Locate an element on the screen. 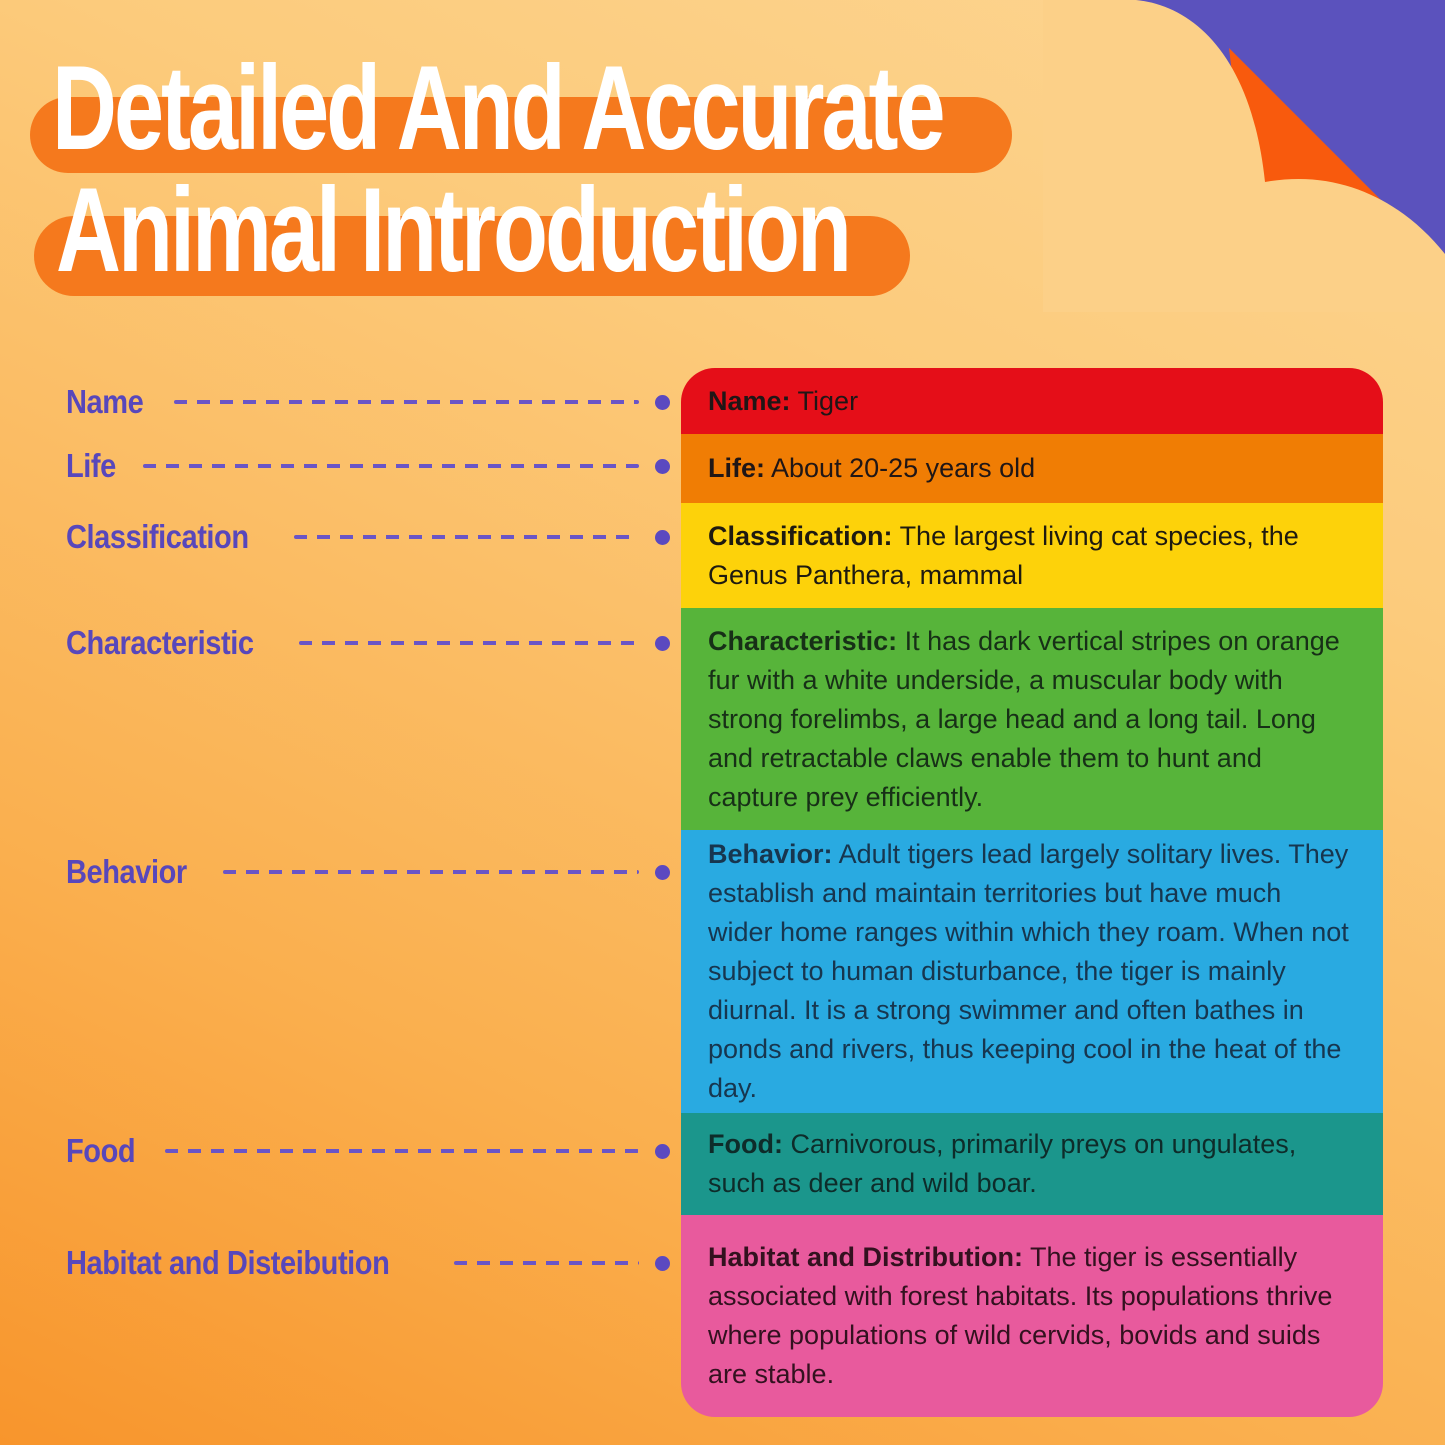  label-row-behavior: Behavior is located at coordinates (368, 872).